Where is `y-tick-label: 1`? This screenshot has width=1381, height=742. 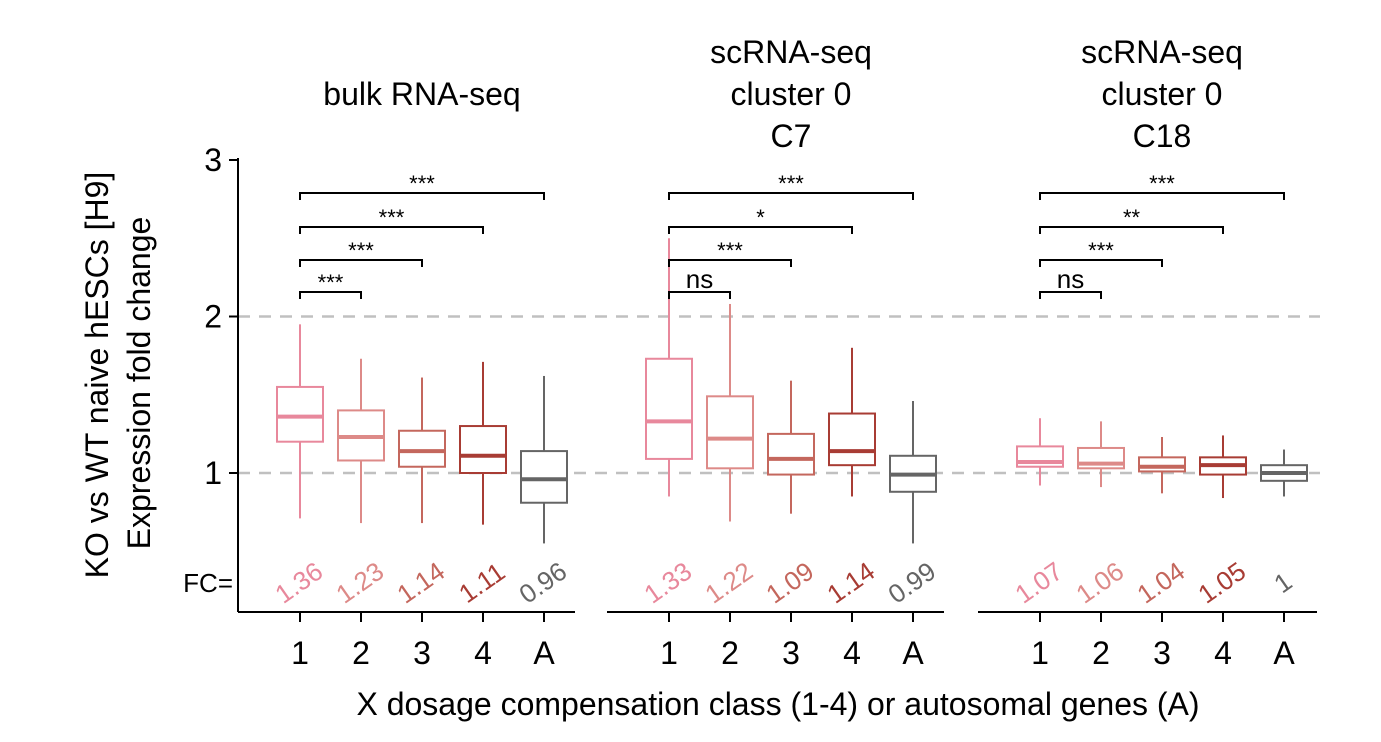 y-tick-label: 1 is located at coordinates (213, 473).